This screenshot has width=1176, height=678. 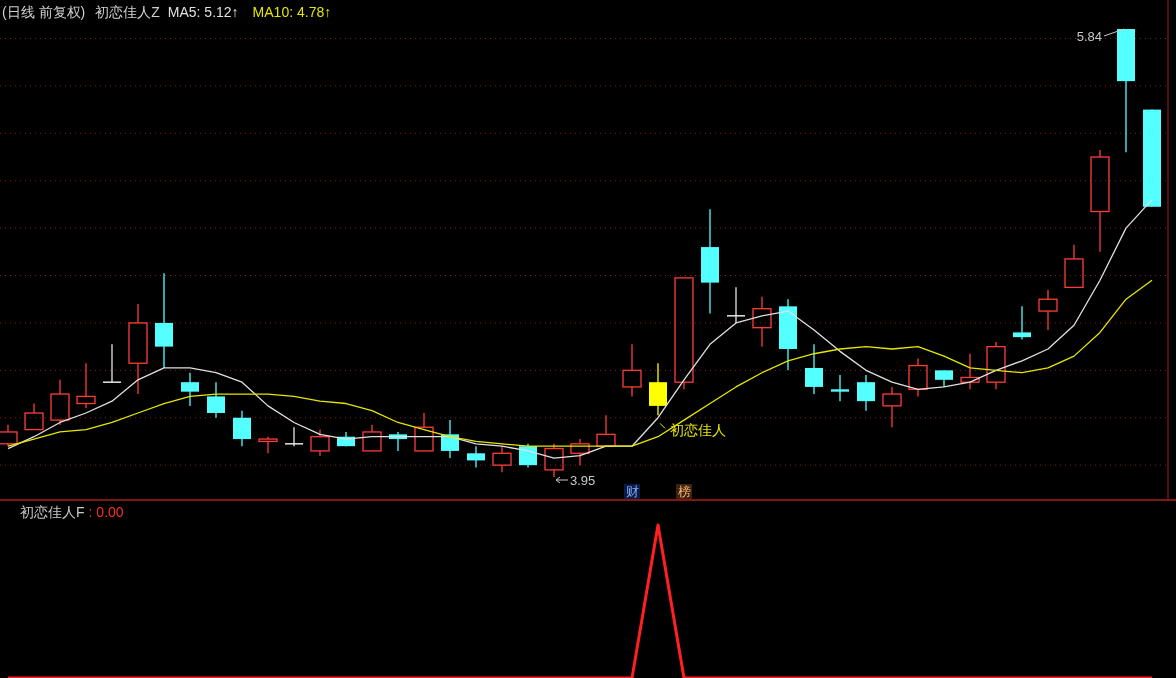 I want to click on chart-subtitle: 初恋佳人Z, so click(x=128, y=12).